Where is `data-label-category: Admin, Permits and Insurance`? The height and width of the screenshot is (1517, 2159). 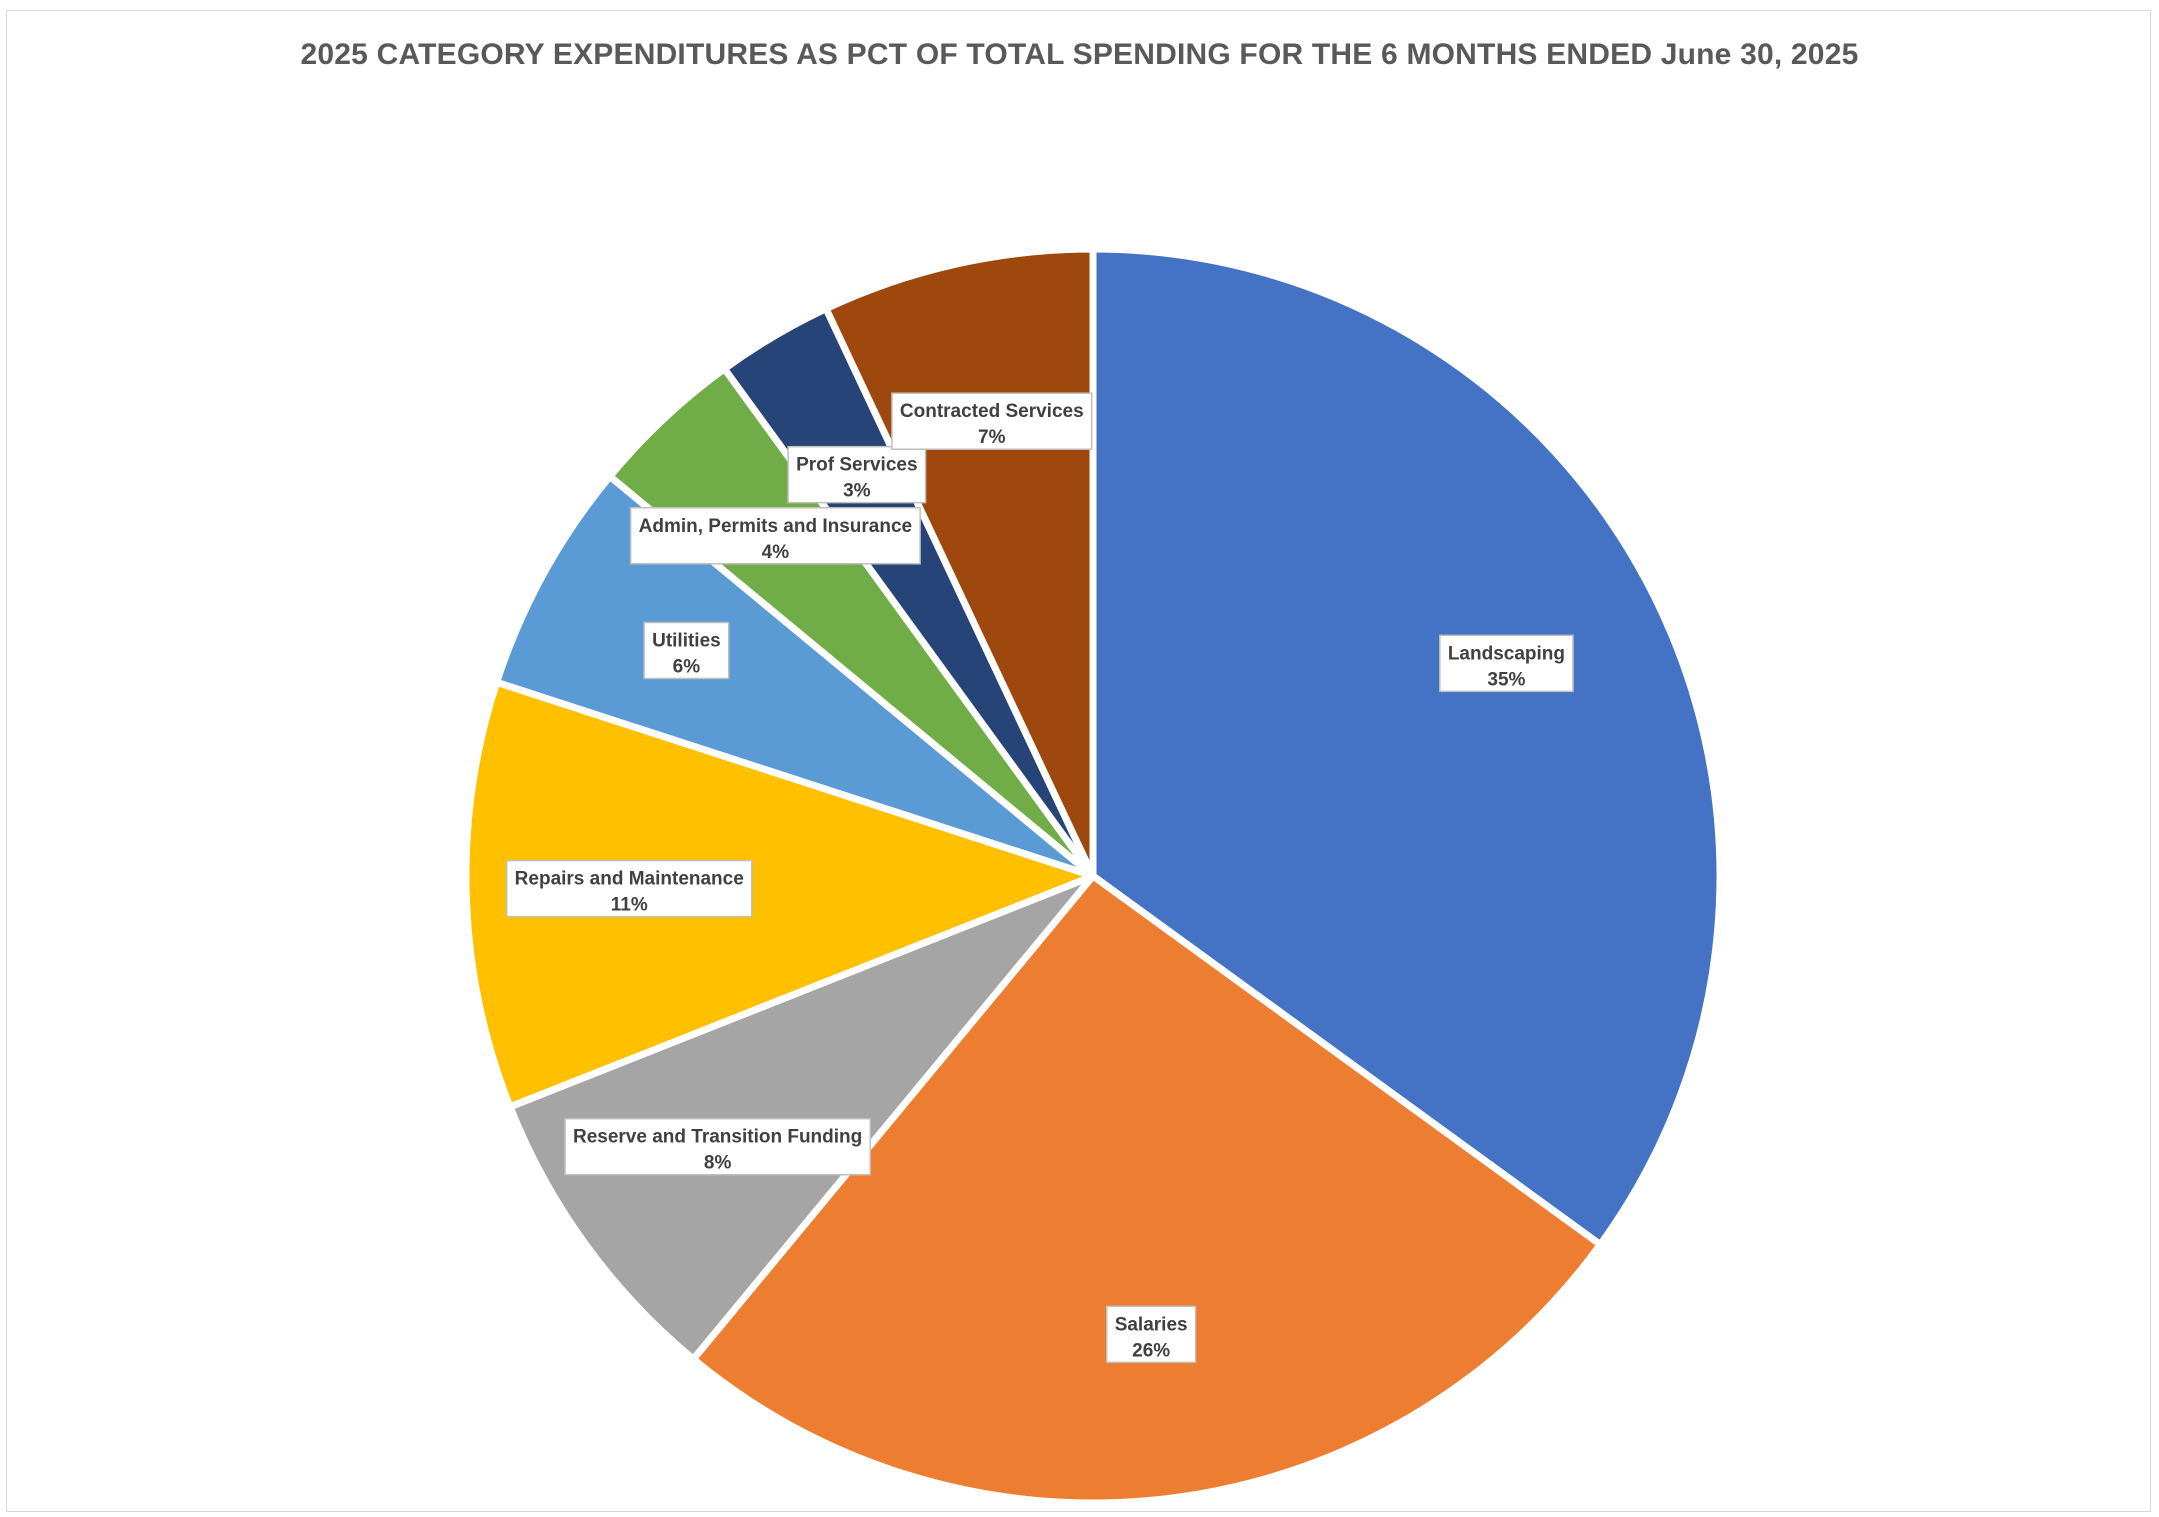 data-label-category: Admin, Permits and Insurance is located at coordinates (775, 526).